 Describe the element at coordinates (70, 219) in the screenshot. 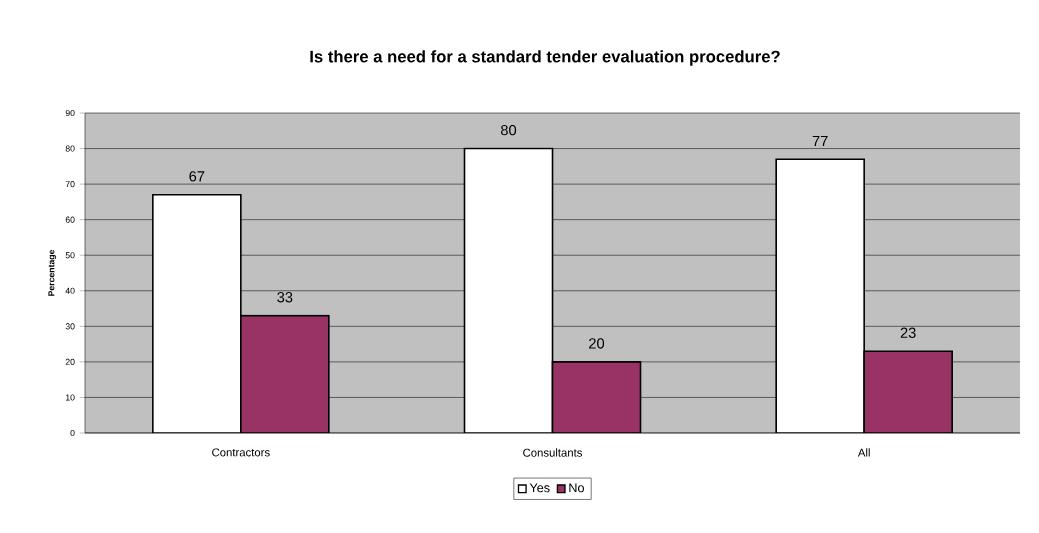

I see `y-tick-label: 60` at that location.